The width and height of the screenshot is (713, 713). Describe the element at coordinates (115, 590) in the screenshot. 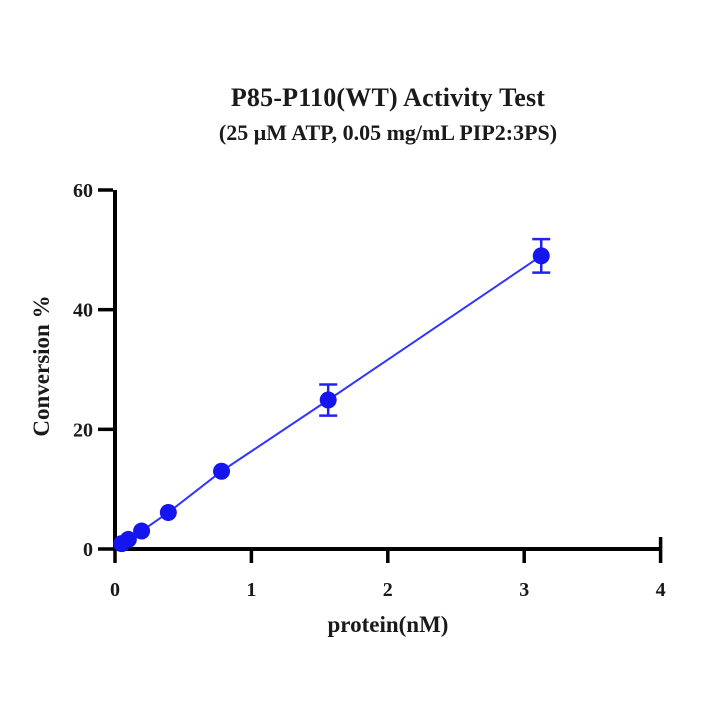

I see `x-tick-label: 0` at that location.